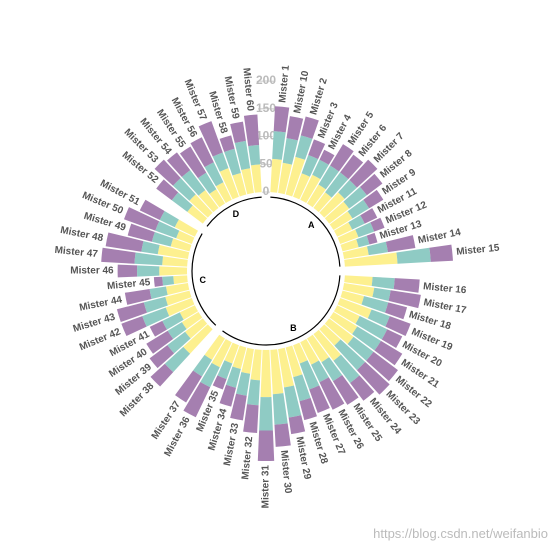 This screenshot has height=553, width=553. I want to click on y-tick-label: 150, so click(266, 108).